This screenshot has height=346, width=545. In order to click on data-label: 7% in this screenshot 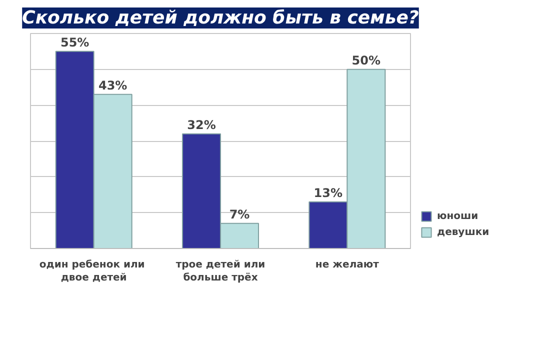, I will do `click(239, 214)`.